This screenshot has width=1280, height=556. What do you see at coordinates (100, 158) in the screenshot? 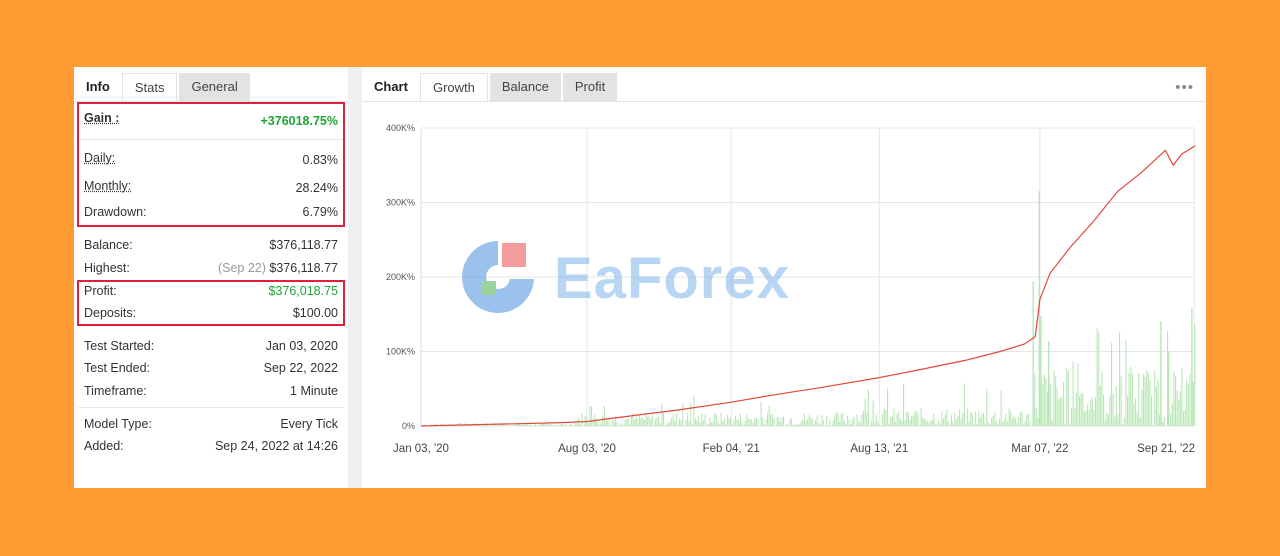
I see `daily-label: Daily:` at bounding box center [100, 158].